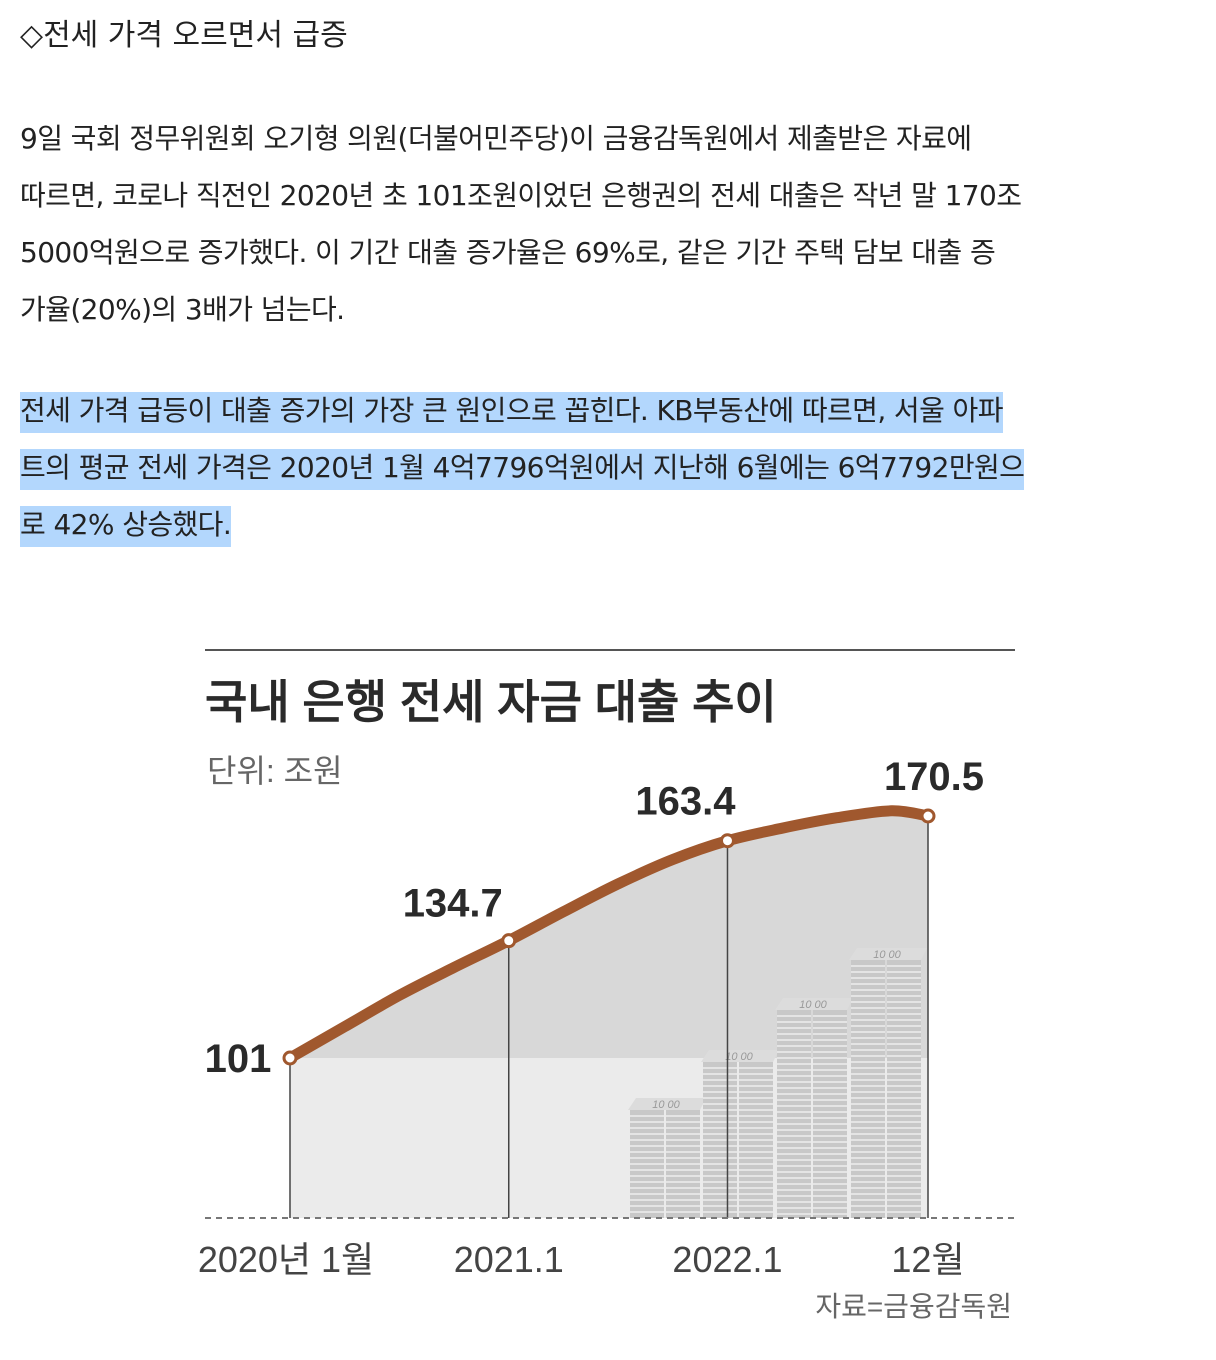 The image size is (1216, 1360). Describe the element at coordinates (126, 526) in the screenshot. I see `highlighted-line: 로 42% 상승했다.` at that location.